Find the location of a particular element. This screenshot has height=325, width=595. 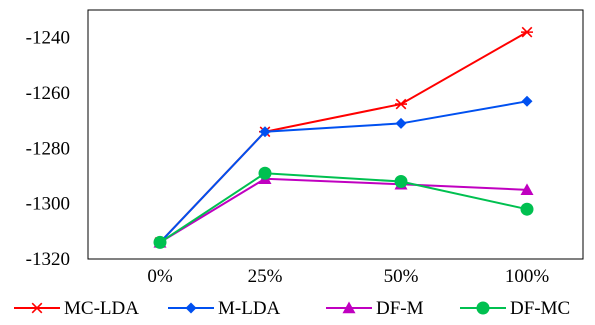

y-tick-label: -1300 is located at coordinates (48, 204).